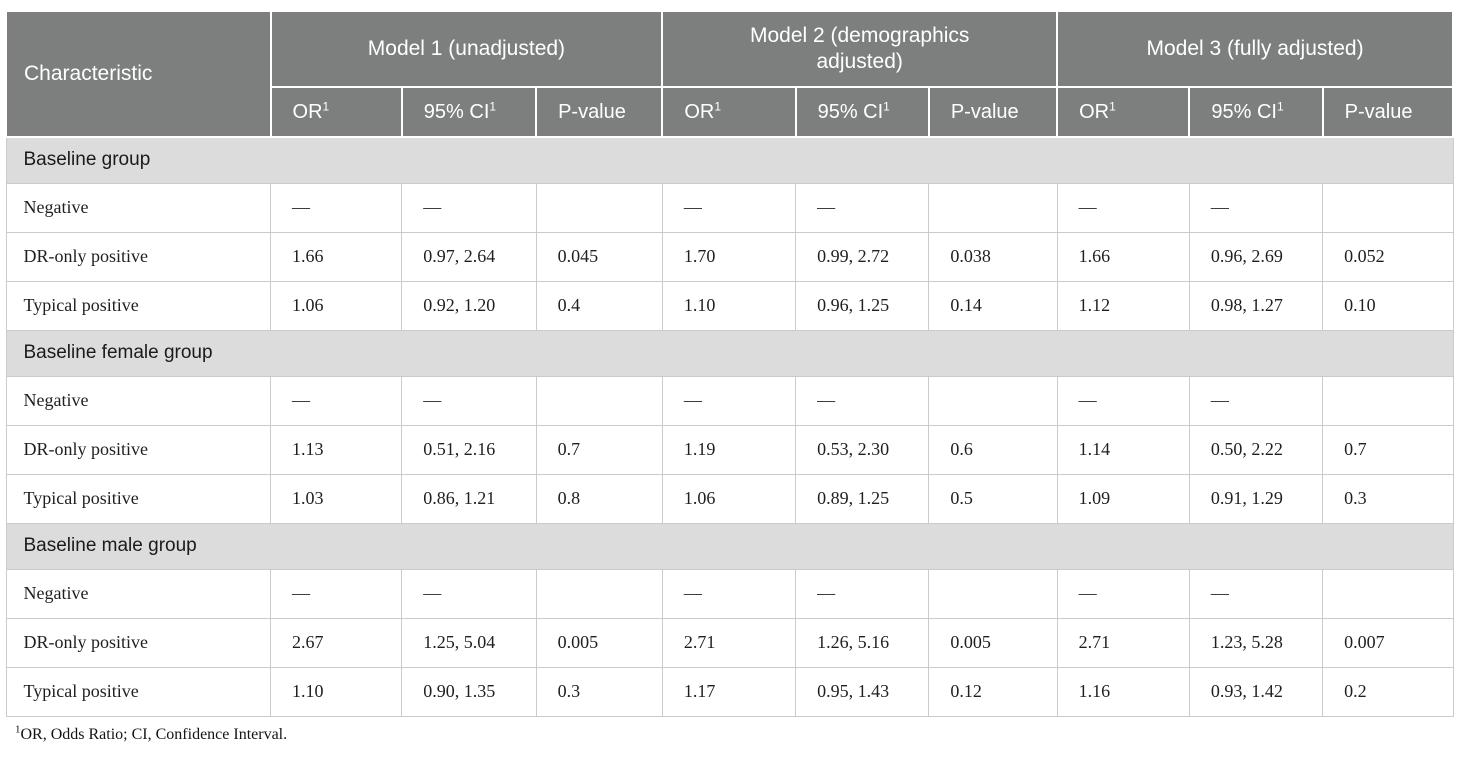  I want to click on data-cell: 0.86, 1.21, so click(469, 498).